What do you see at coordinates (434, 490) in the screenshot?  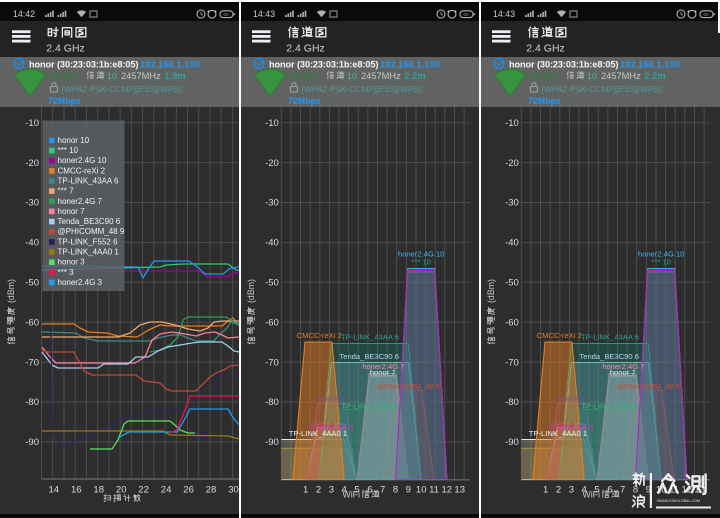 I see `svg-text: 11` at bounding box center [434, 490].